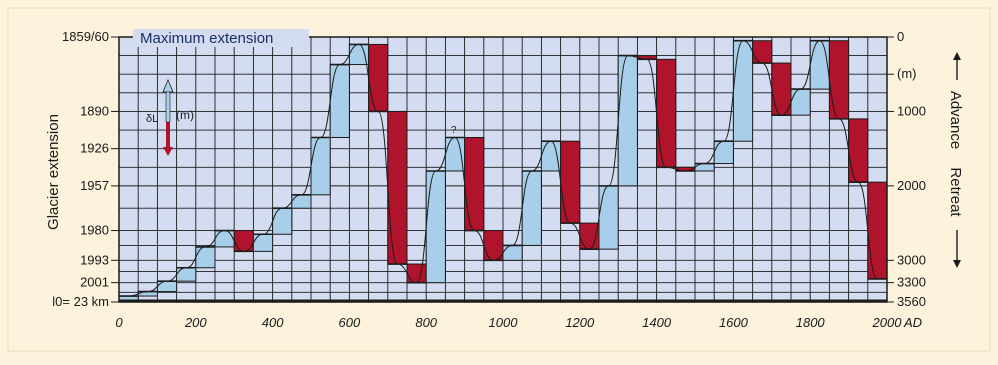 The image size is (998, 365). Describe the element at coordinates (80, 301) in the screenshot. I see `y-tick-label: l0= 23 km` at that location.